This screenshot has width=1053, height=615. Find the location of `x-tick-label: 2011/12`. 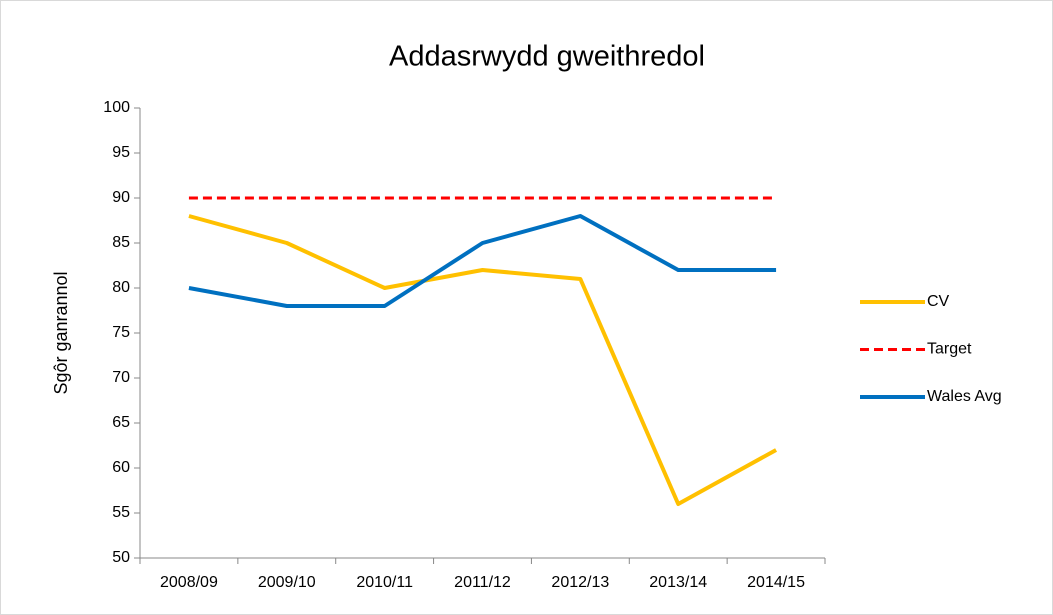

x-tick-label: 2011/12 is located at coordinates (482, 582).